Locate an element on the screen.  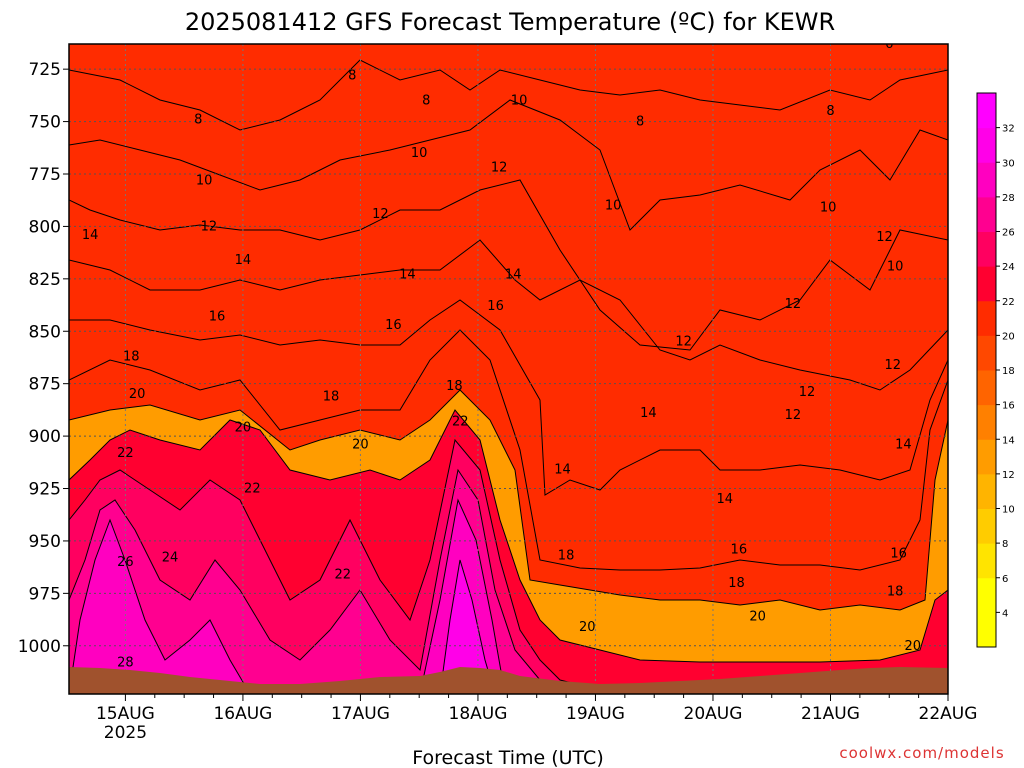
colorbar-label: 14 is located at coordinates (1008, 440).